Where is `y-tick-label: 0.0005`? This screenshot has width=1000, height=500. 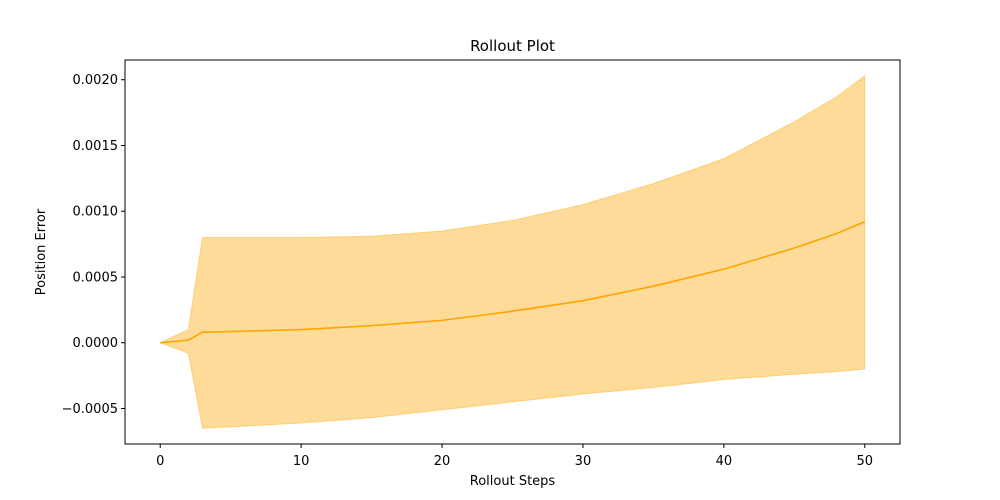 y-tick-label: 0.0005 is located at coordinates (96, 277).